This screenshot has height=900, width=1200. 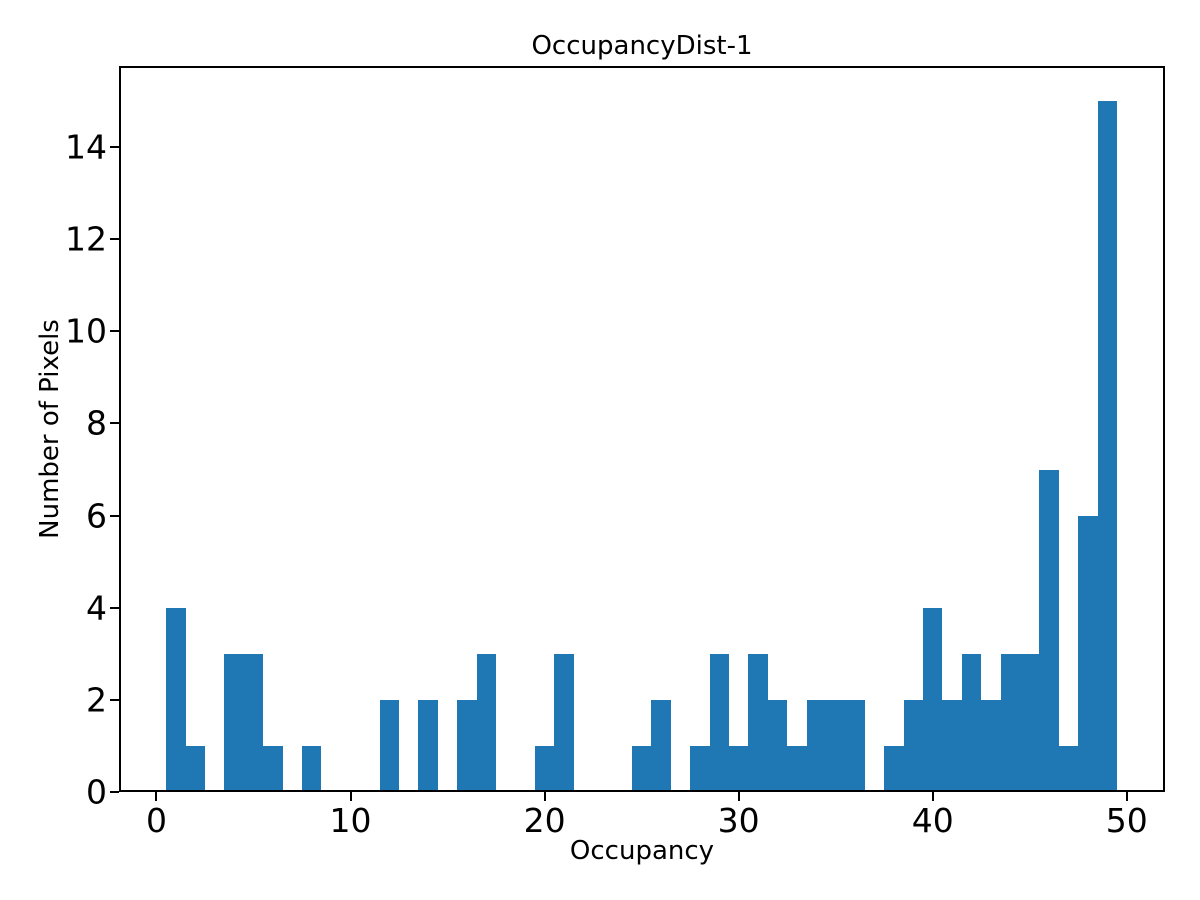 I want to click on top-spine, so click(x=642, y=67).